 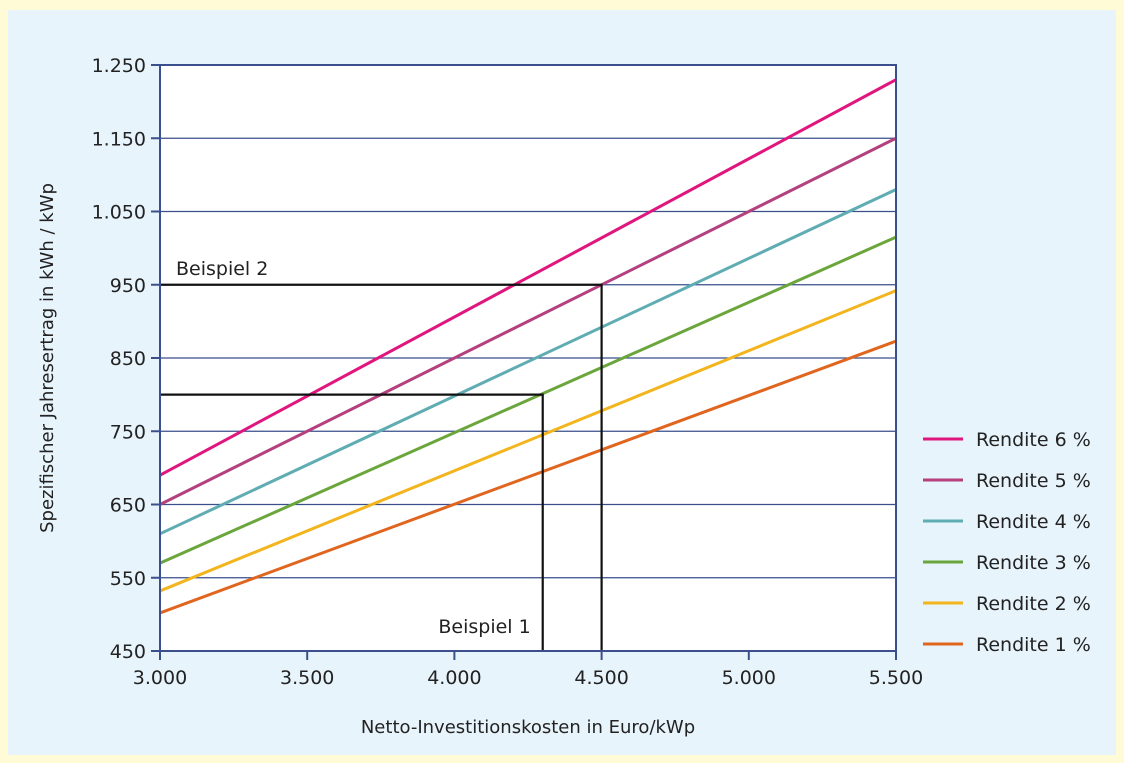 I want to click on y-tick-label: 1.150, so click(x=119, y=139).